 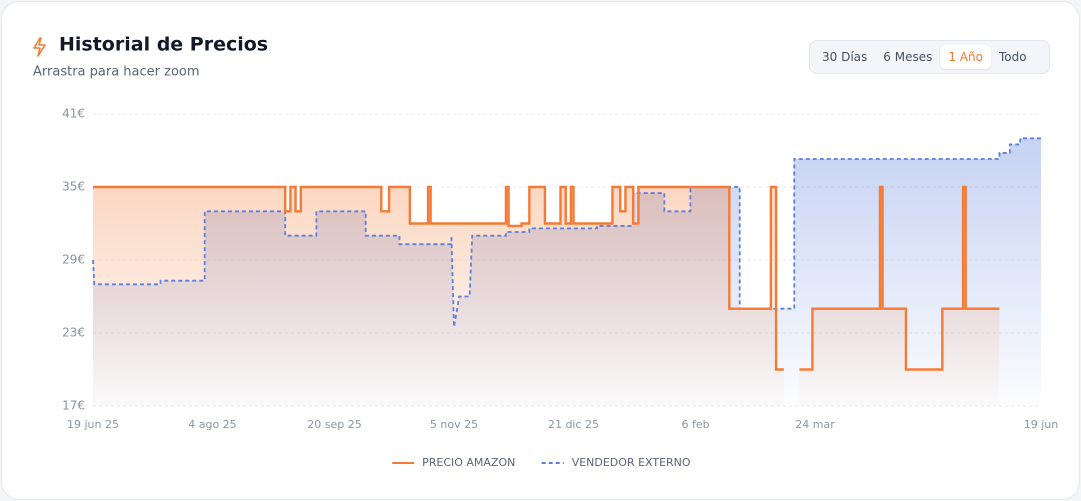 What do you see at coordinates (573, 424) in the screenshot?
I see `x-tick-label: 21 dic 25` at bounding box center [573, 424].